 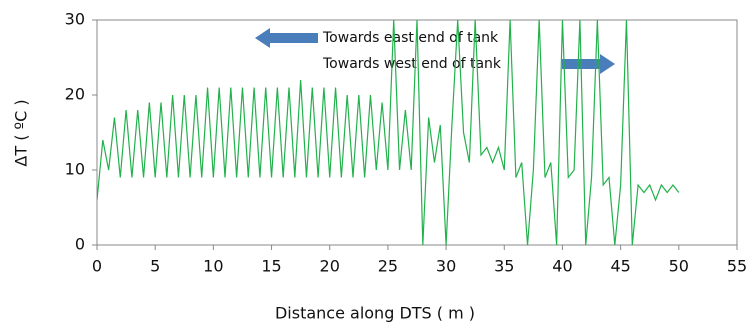 What do you see at coordinates (412, 64) in the screenshot?
I see `annotation: Towards west end of tank` at bounding box center [412, 64].